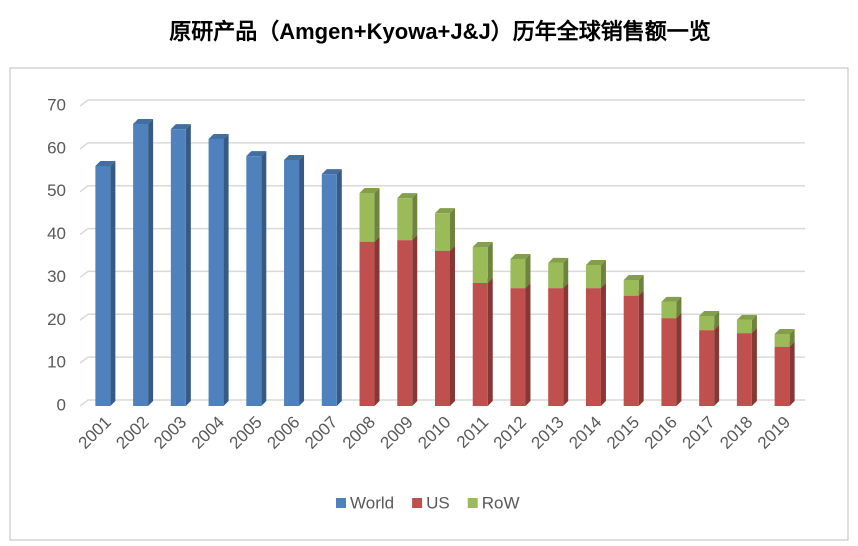  I want to click on y-tick-label: 50, so click(56, 190).